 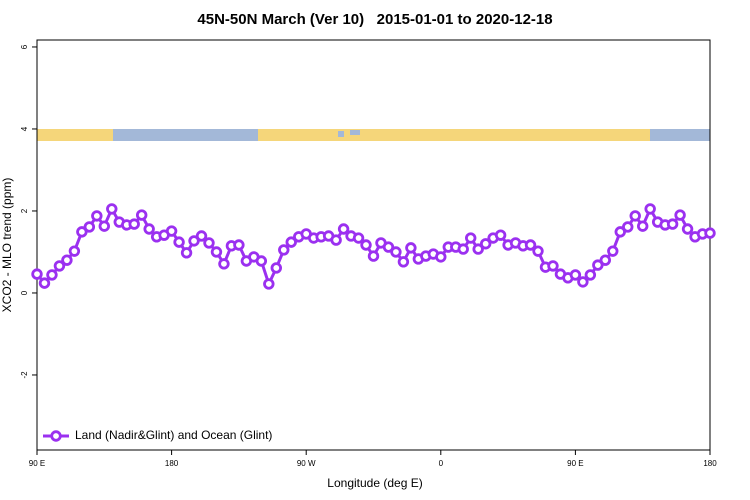 What do you see at coordinates (173, 435) in the screenshot?
I see `legend-label: Land (Nadir&Glint) and Ocean (Glint)` at bounding box center [173, 435].